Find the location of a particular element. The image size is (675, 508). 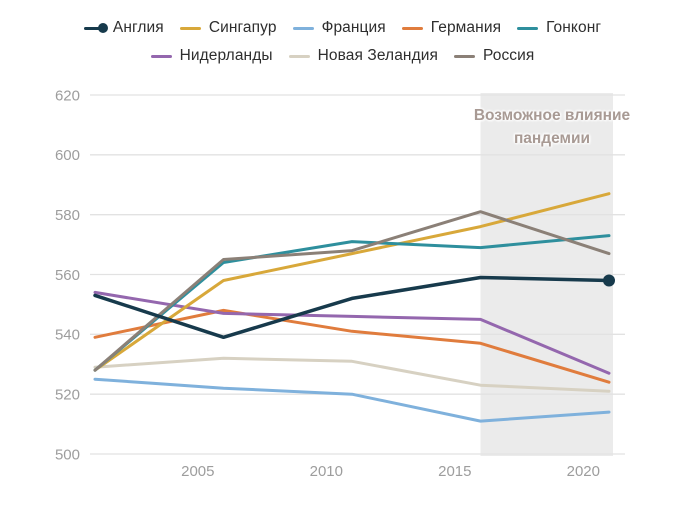

legend-row-2: Нидерланды Новая Зеландия Россия is located at coordinates (337, 56).